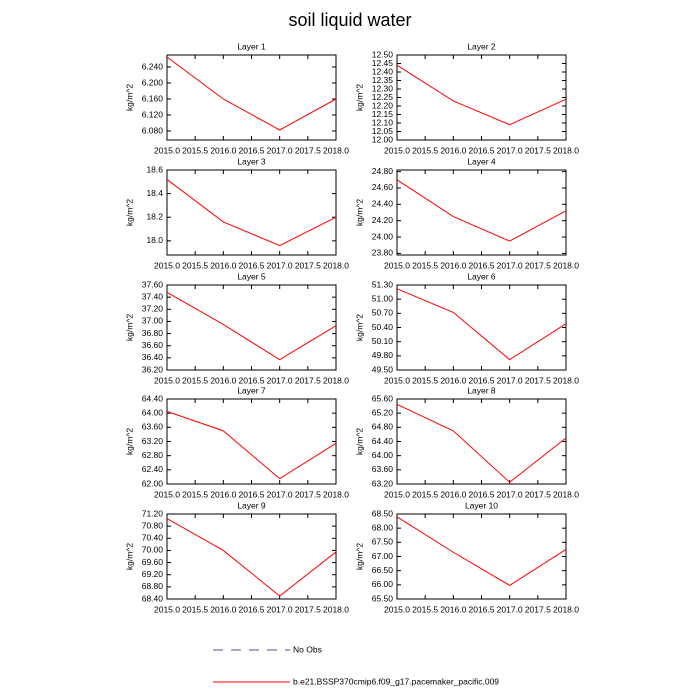 The width and height of the screenshot is (700, 700). I want to click on y-tick-label: 51.30, so click(383, 284).